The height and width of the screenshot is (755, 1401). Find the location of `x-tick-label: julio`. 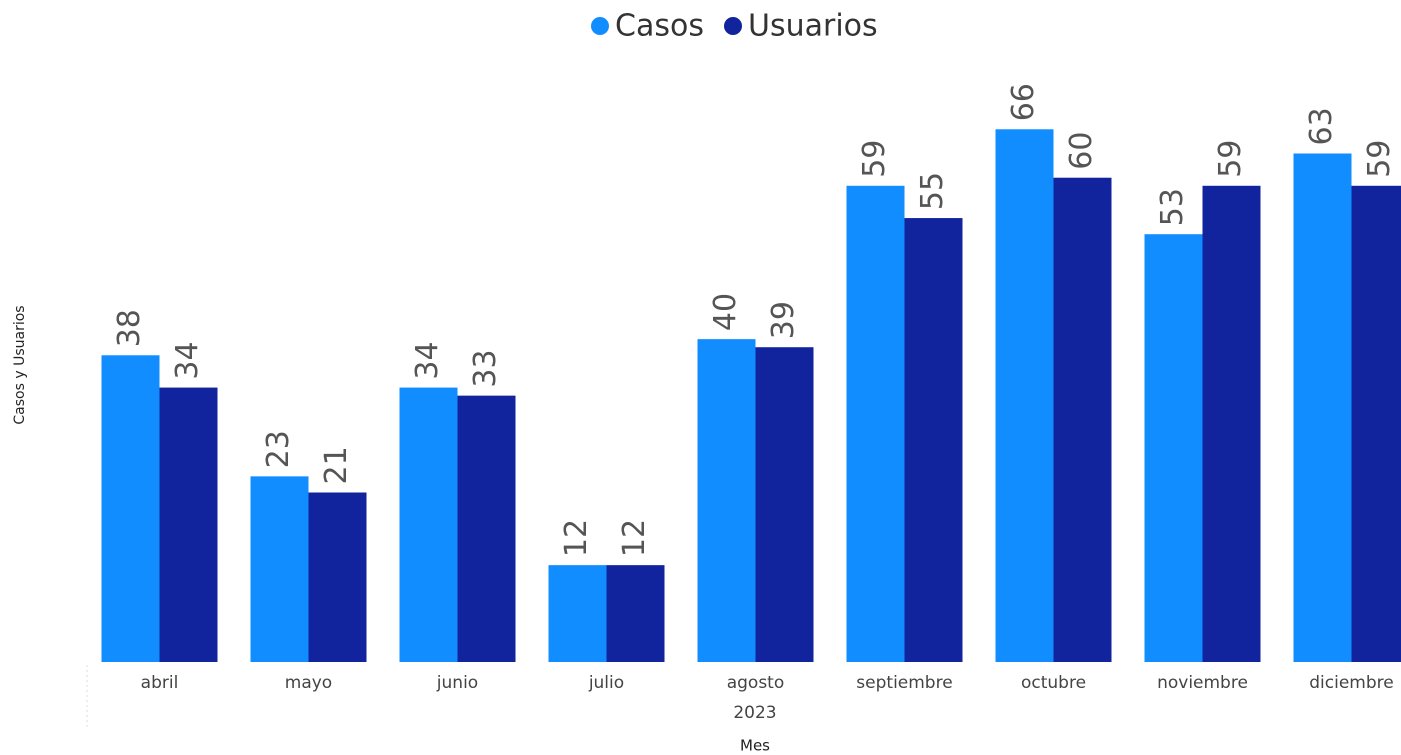

x-tick-label: julio is located at coordinates (606, 683).